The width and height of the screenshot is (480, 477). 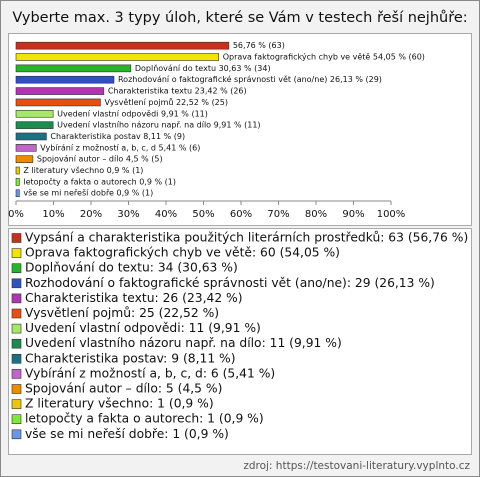 What do you see at coordinates (91, 214) in the screenshot?
I see `x-tick-label: 20%` at bounding box center [91, 214].